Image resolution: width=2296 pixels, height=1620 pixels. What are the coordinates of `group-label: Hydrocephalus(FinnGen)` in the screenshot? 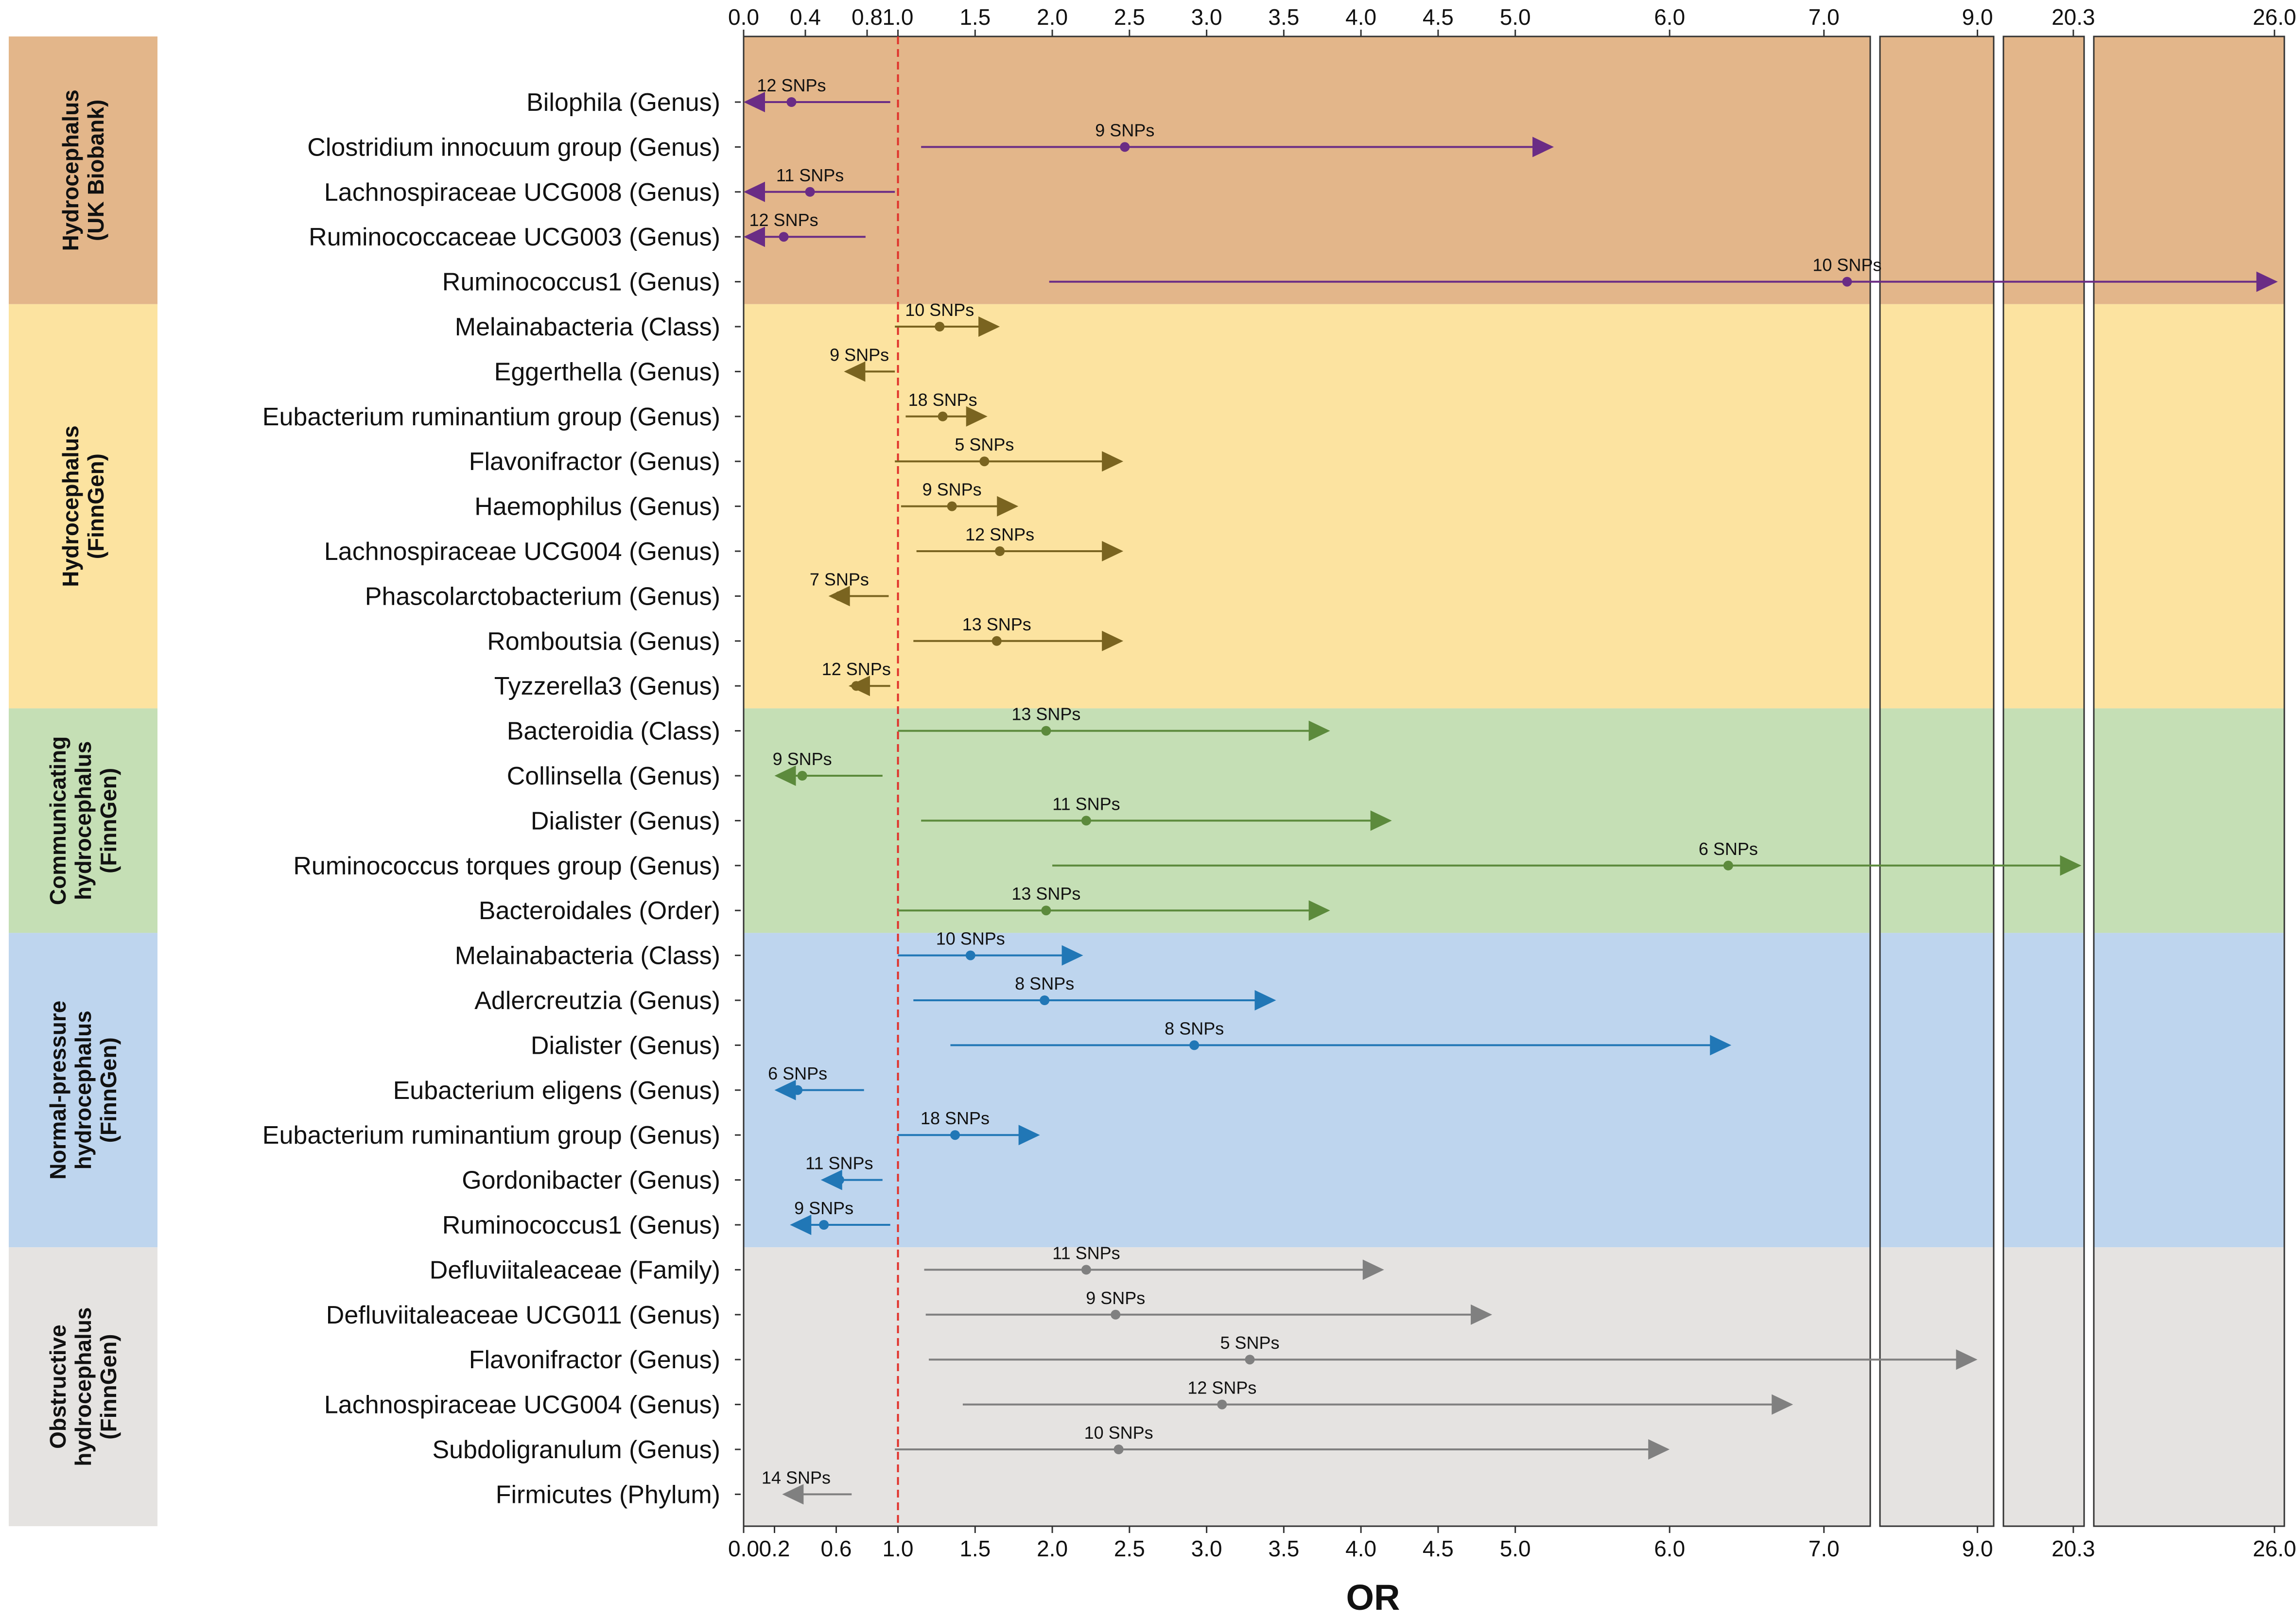 It's located at (83, 506).